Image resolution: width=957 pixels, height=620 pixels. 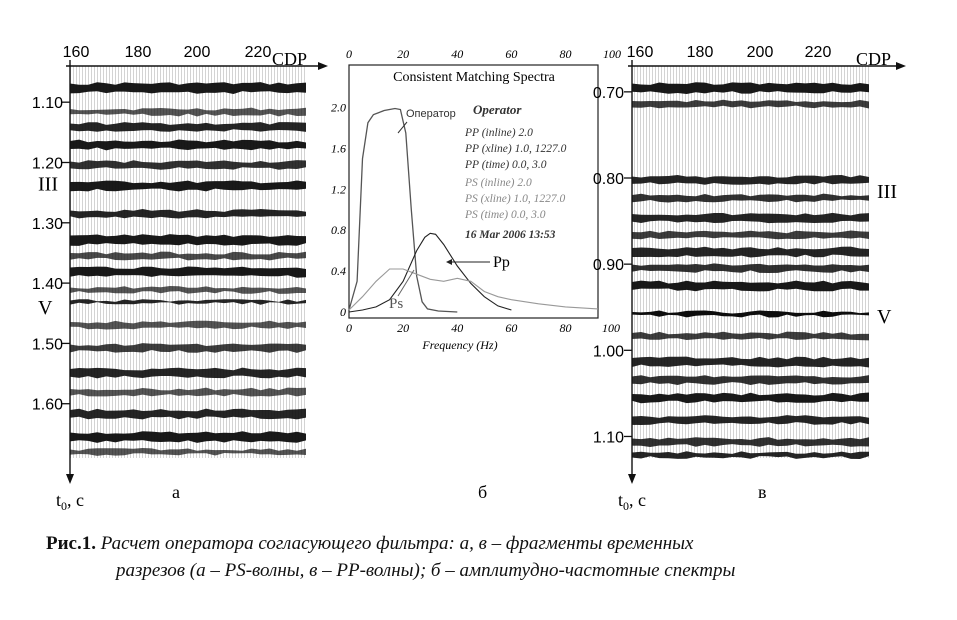 What do you see at coordinates (338, 189) in the screenshot?
I see `y-tick-label: 1.2` at bounding box center [338, 189].